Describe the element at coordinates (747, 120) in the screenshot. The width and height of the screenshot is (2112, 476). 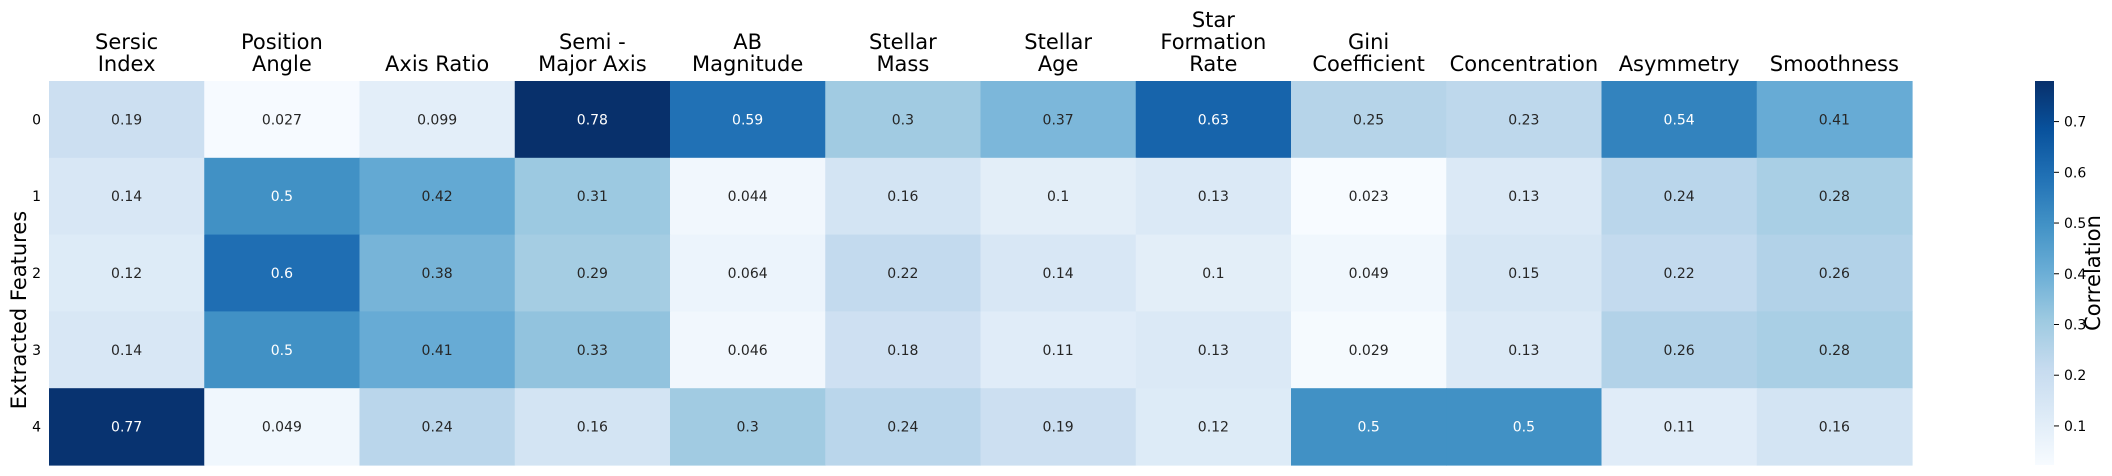
I see `cell-value-label: 0.59` at that location.